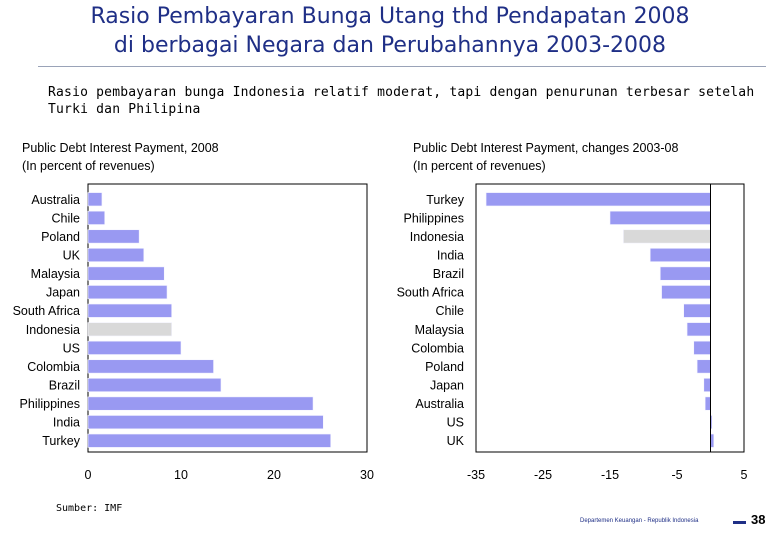 The height and width of the screenshot is (540, 780). What do you see at coordinates (402, 66) in the screenshot?
I see `title-divider` at bounding box center [402, 66].